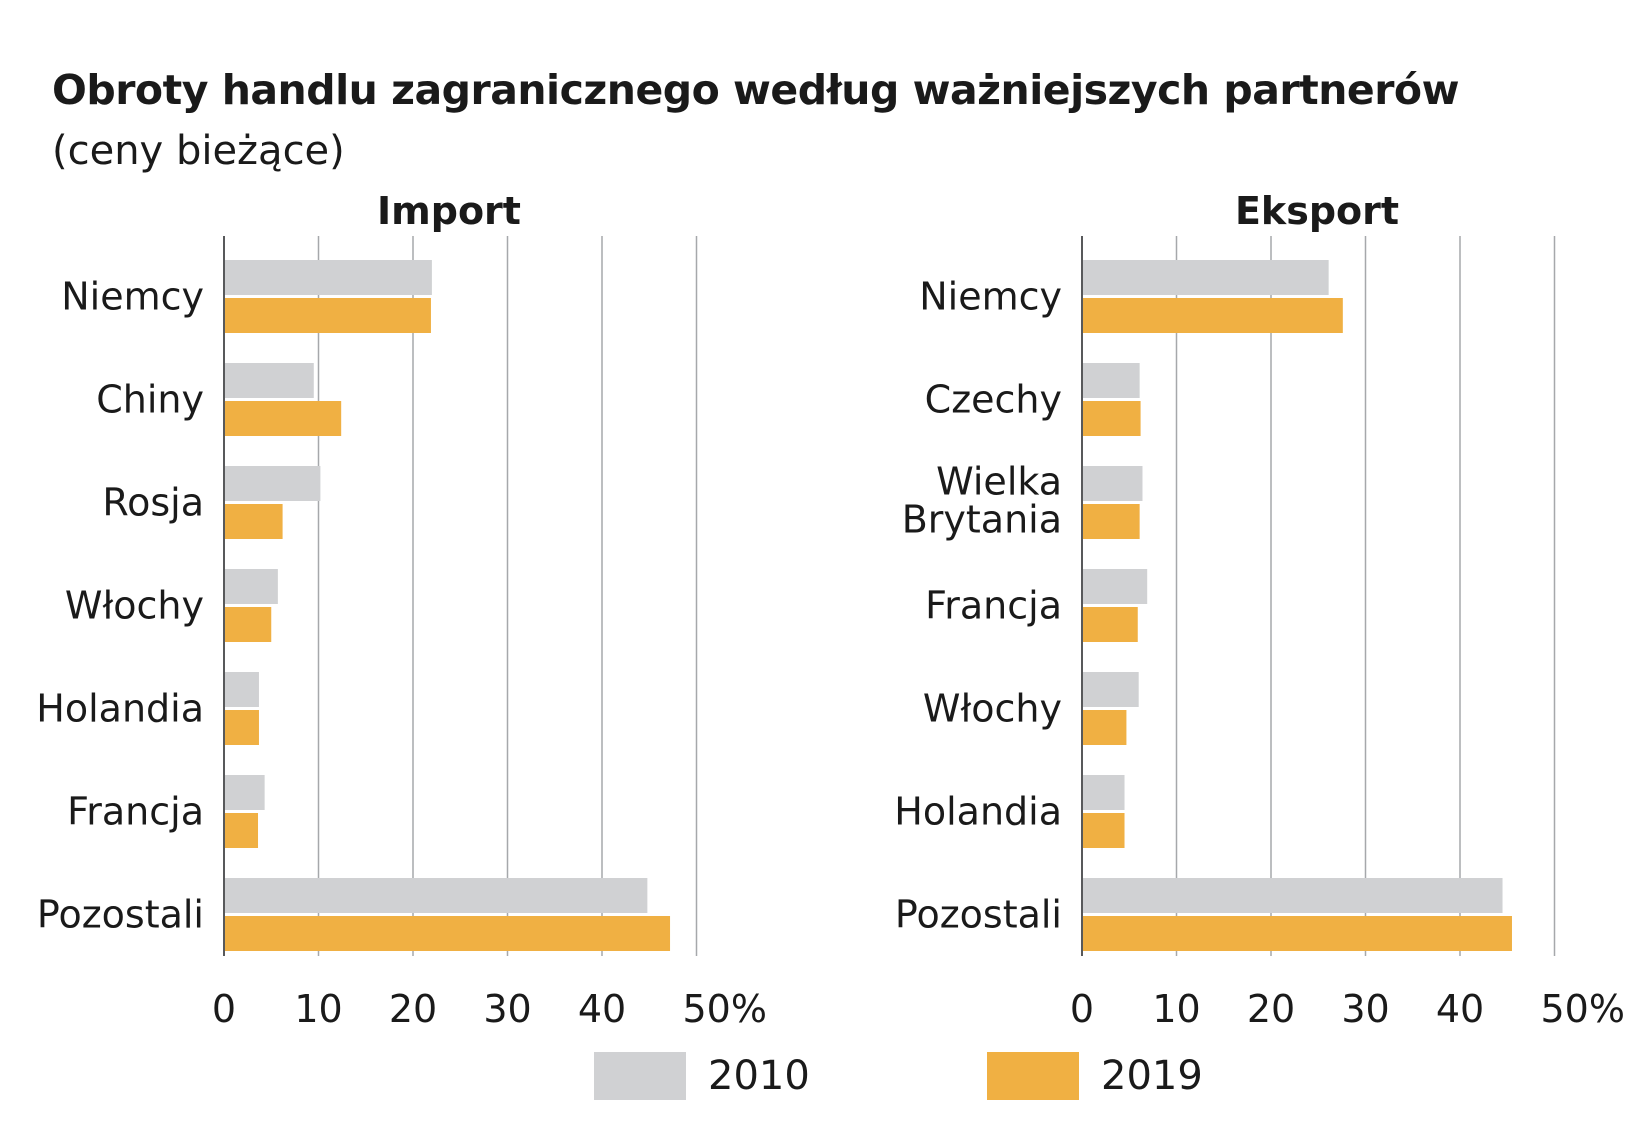 The height and width of the screenshot is (1140, 1644). Describe the element at coordinates (1317, 211) in the screenshot. I see `panel-title-eksport: Eksport` at that location.